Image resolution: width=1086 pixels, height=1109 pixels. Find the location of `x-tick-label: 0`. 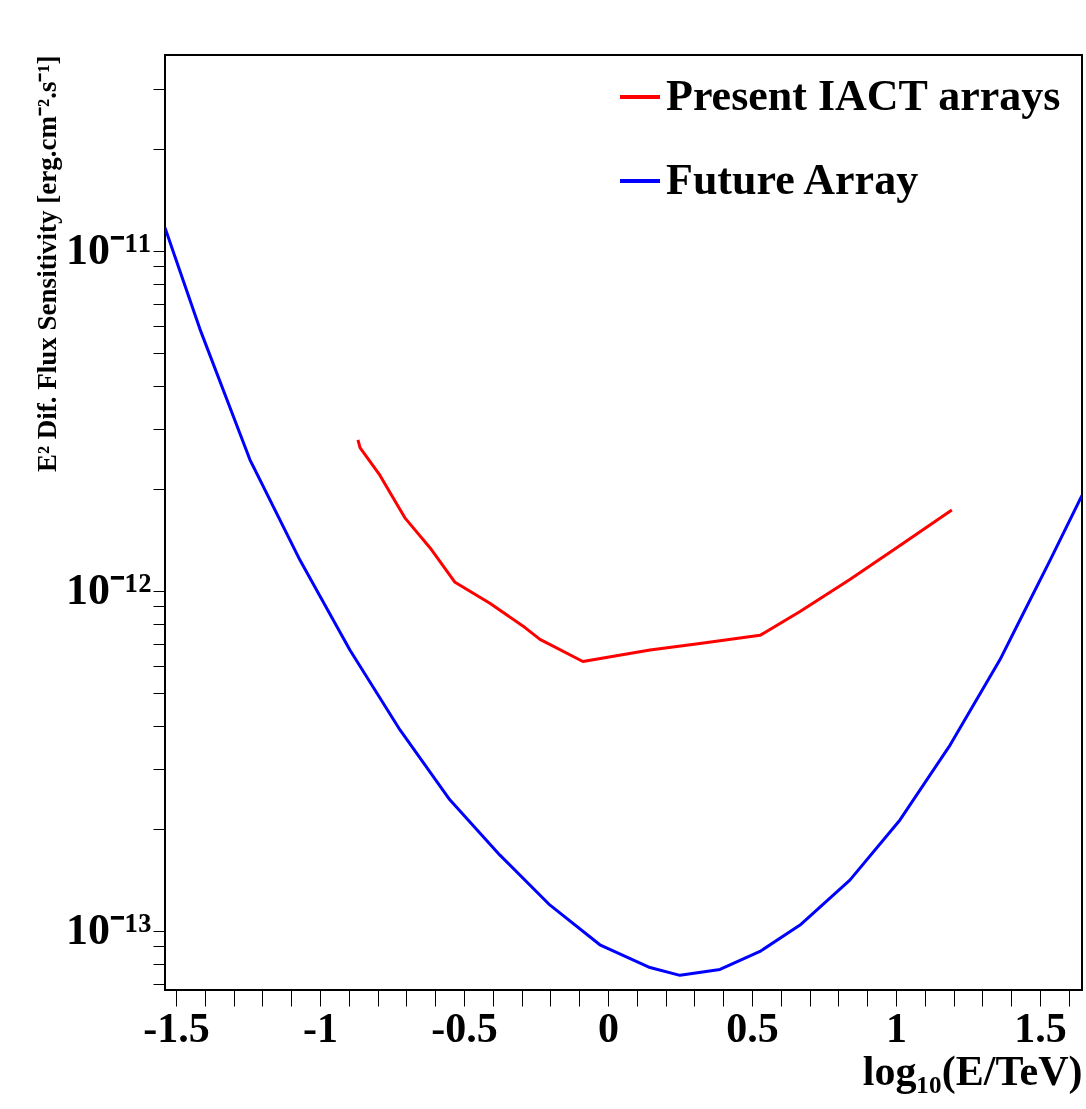

x-tick-label: 0 is located at coordinates (608, 1027).